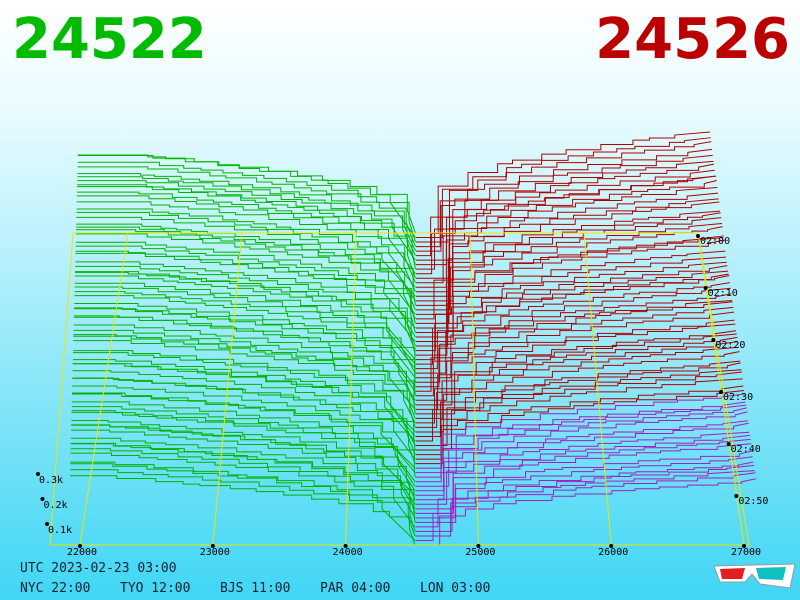 Image resolution: width=800 pixels, height=600 pixels. Describe the element at coordinates (47, 524) in the screenshot. I see `volume-tick` at that location.